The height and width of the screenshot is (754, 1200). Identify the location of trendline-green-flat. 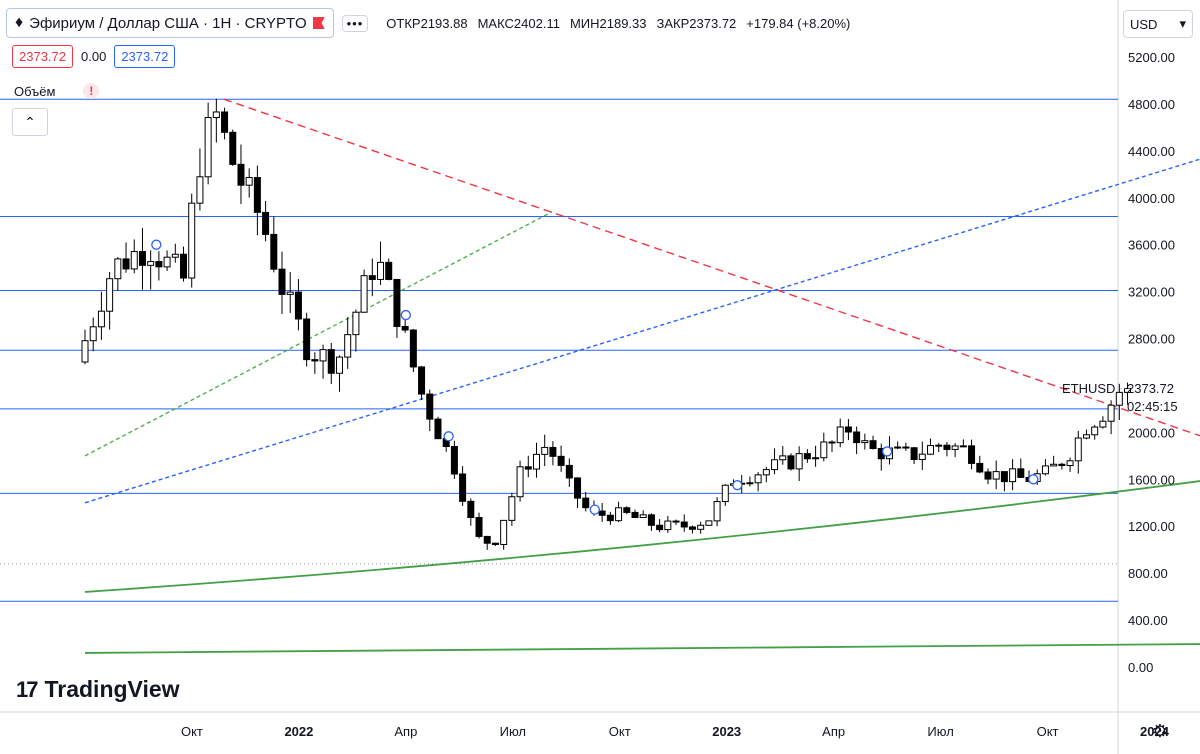
(642, 648).